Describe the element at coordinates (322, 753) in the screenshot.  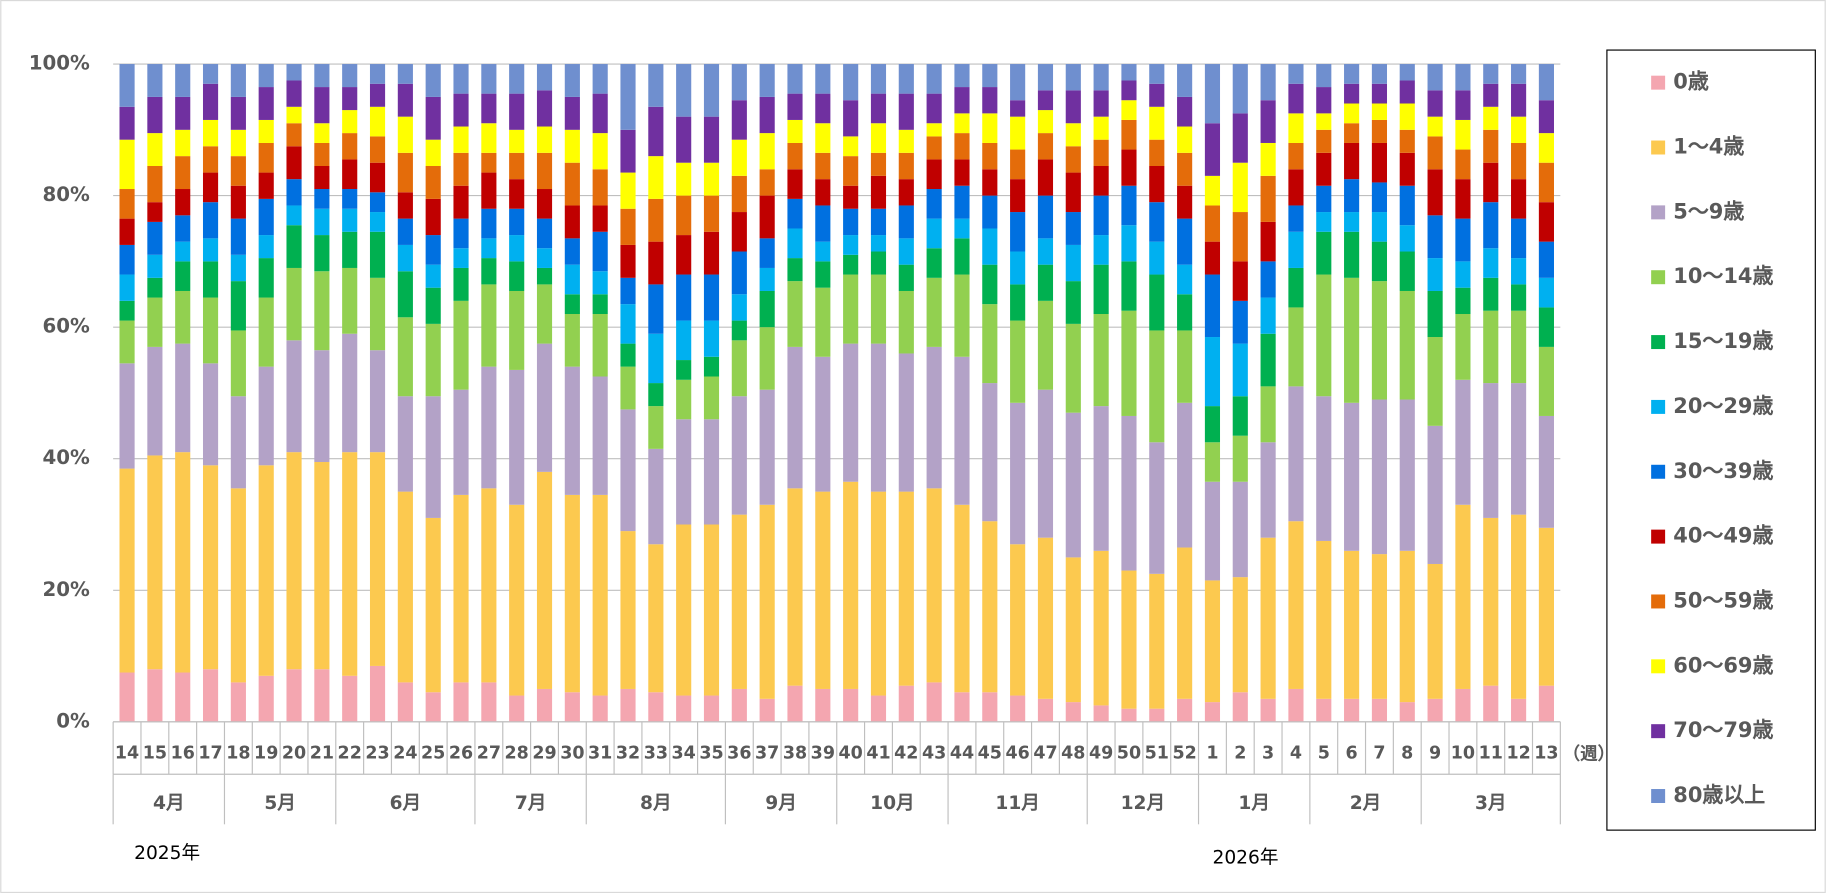
I see `x-tick-label: 21` at that location.